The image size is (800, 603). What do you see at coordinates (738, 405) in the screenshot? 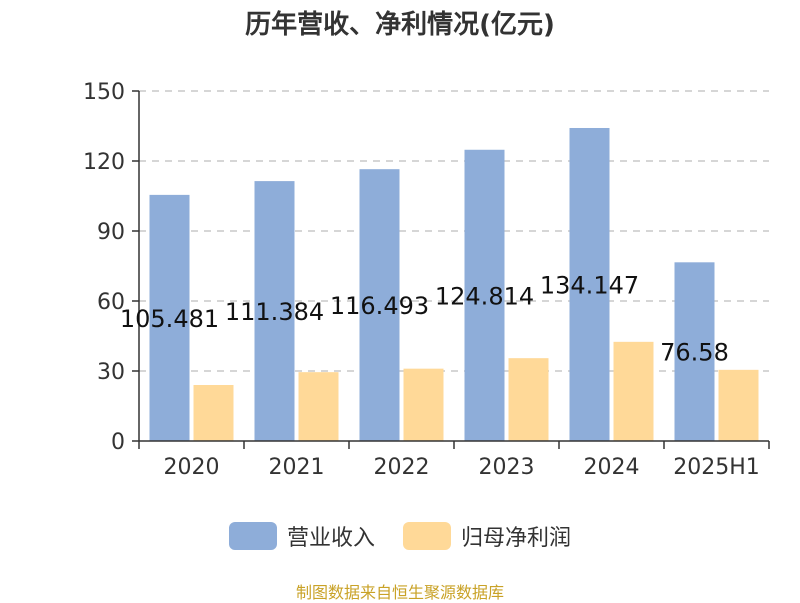
I see `bar-net-profit-2025H1` at bounding box center [738, 405].